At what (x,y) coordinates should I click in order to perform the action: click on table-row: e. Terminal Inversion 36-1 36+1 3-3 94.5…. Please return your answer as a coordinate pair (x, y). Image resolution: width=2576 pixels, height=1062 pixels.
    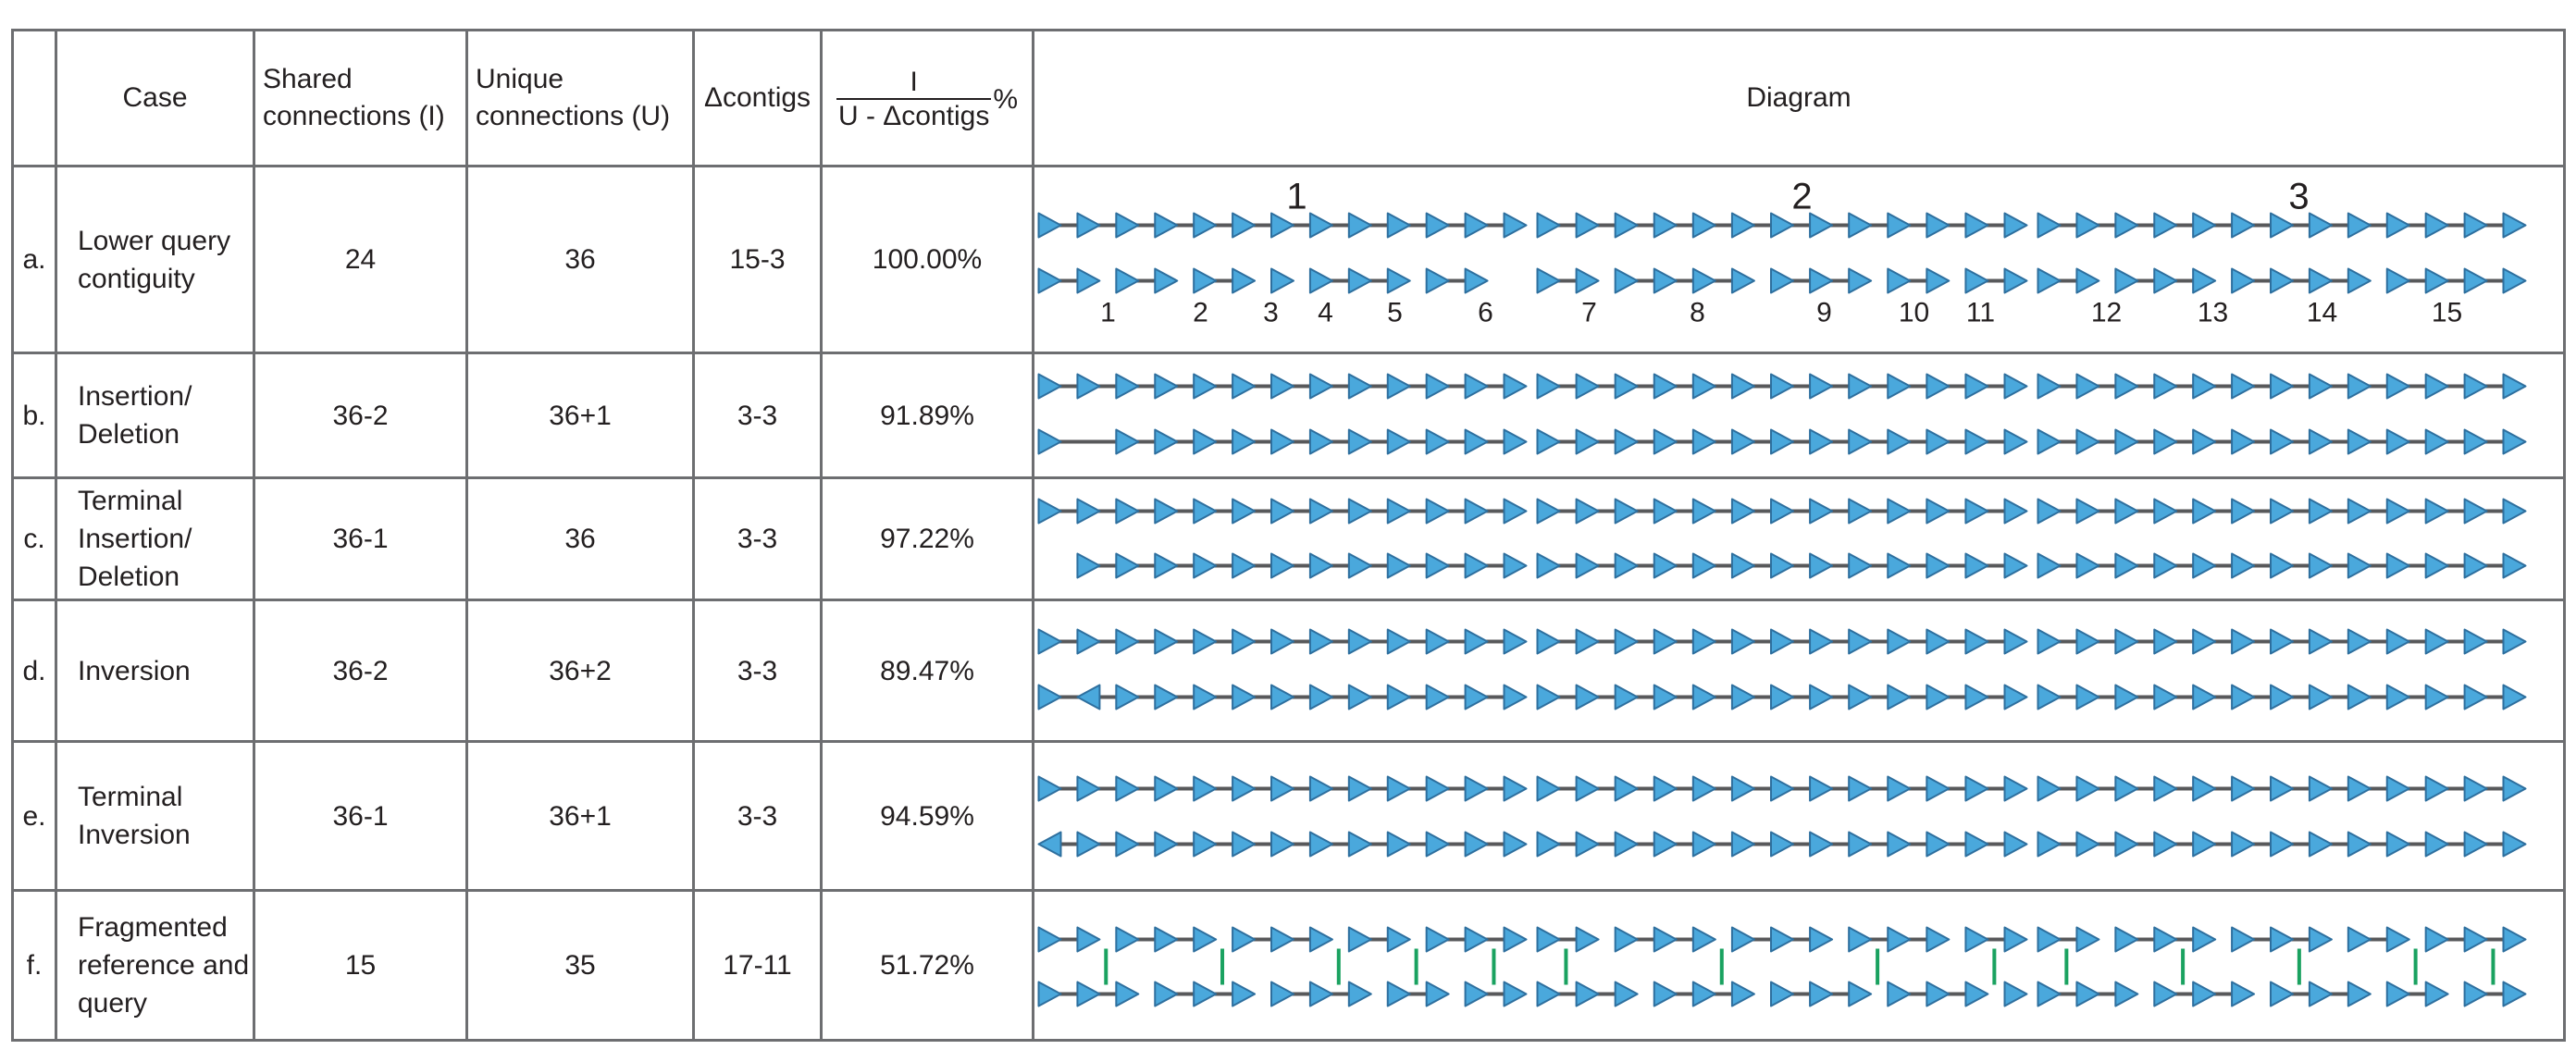
    Looking at the image, I should click on (1289, 816).